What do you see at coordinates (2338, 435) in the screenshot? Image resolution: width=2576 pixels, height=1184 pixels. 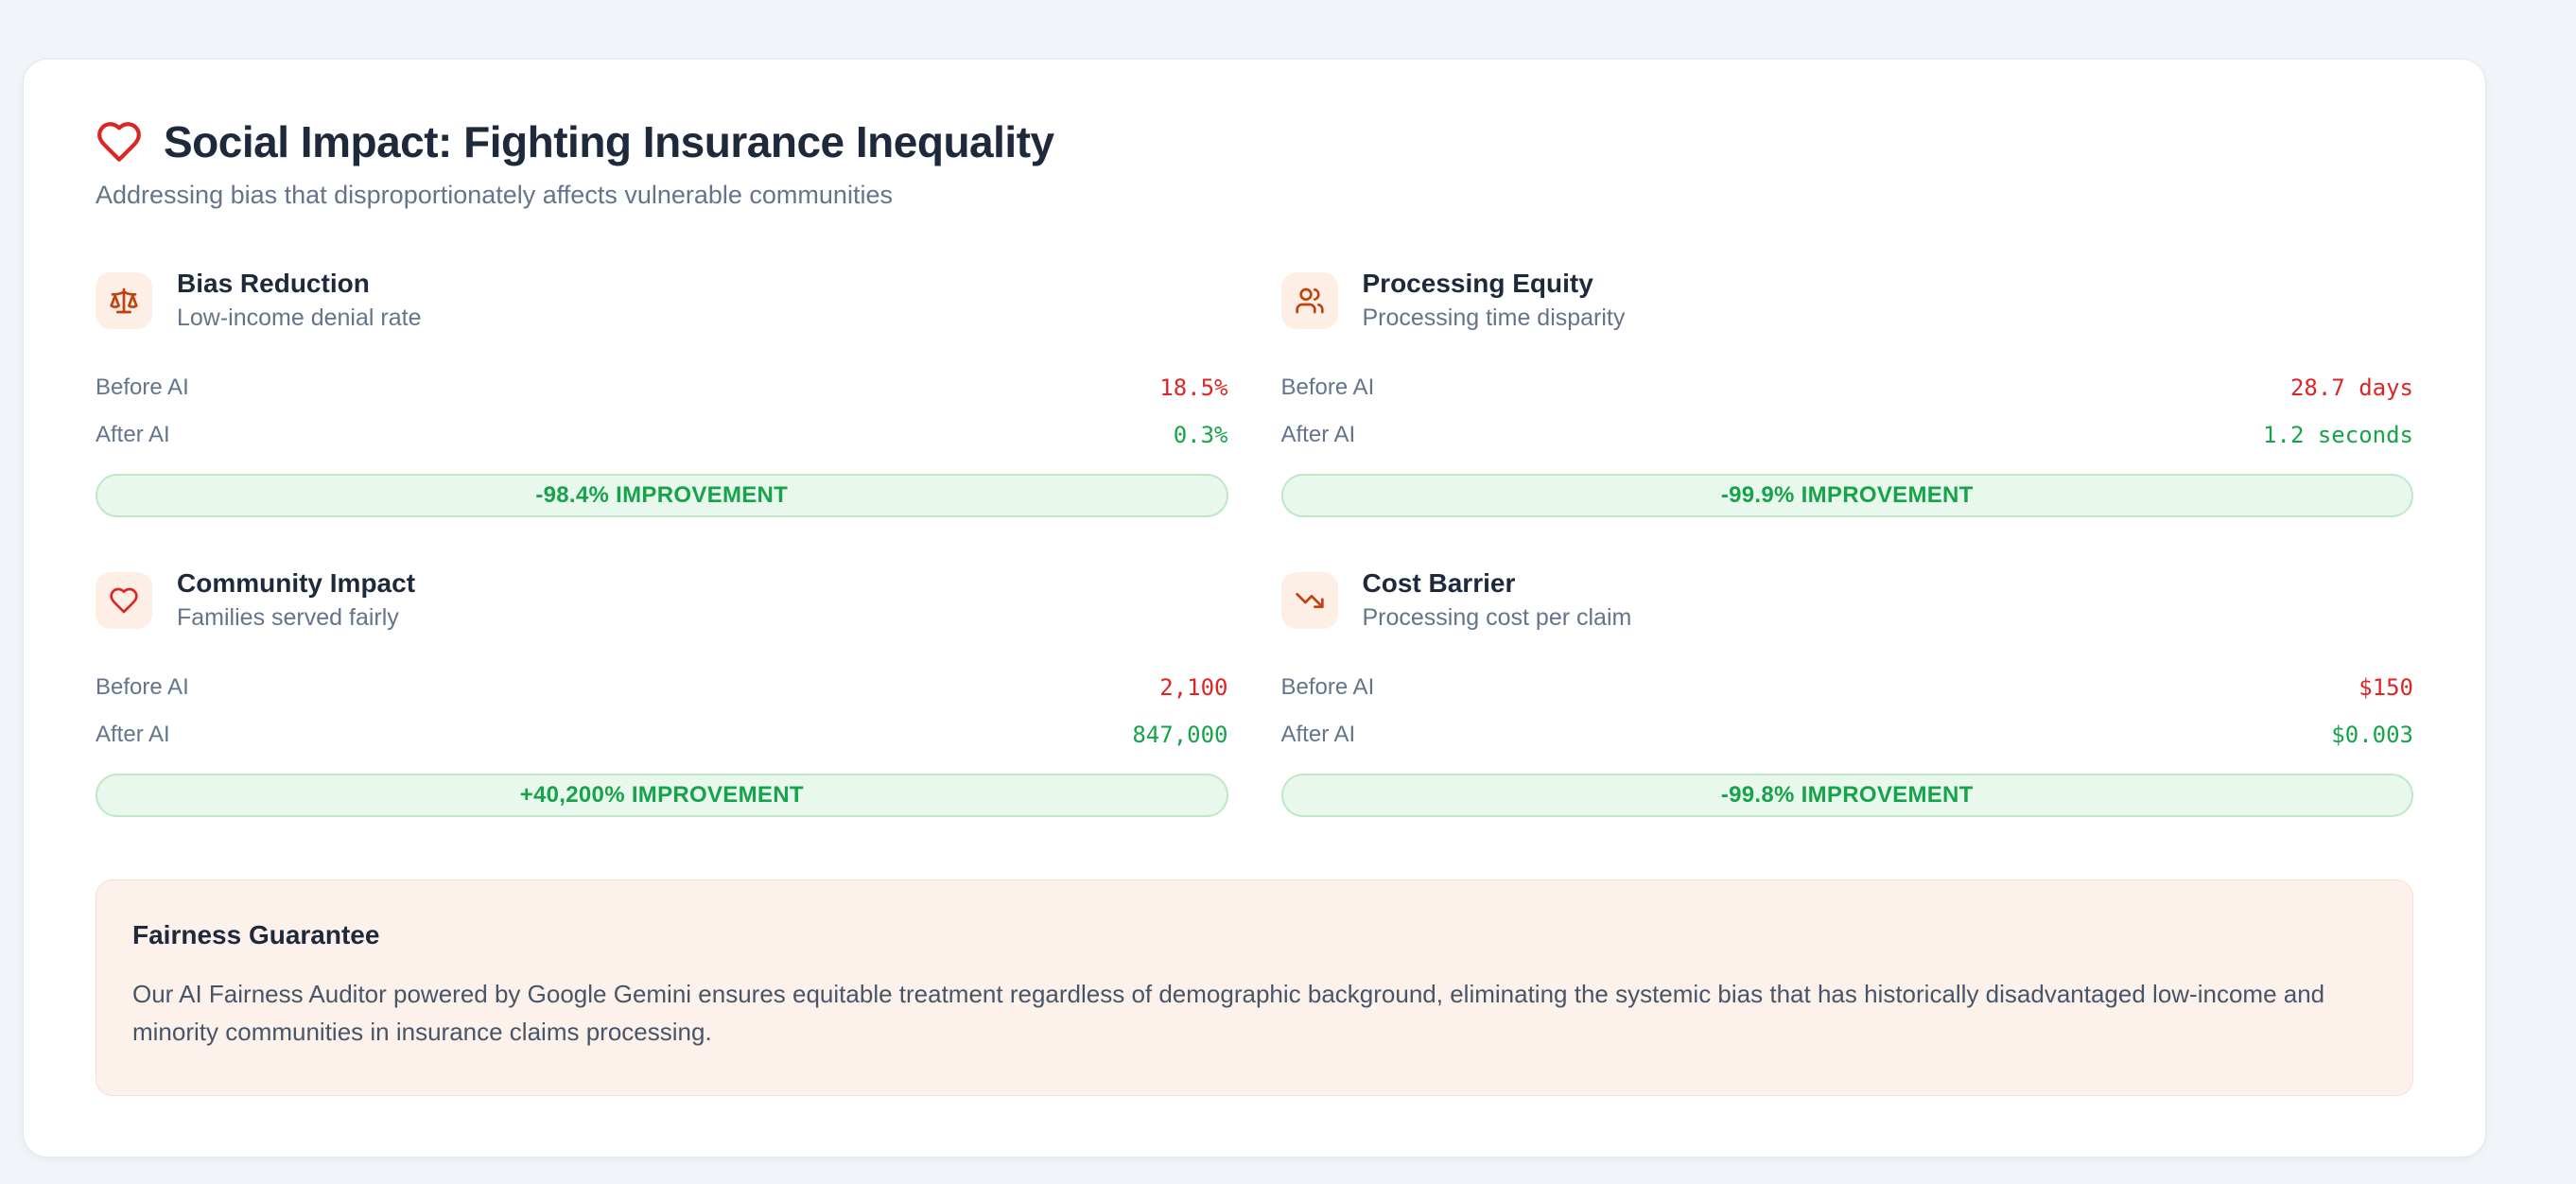 I see `after-ai-value: 1.2 seconds` at bounding box center [2338, 435].